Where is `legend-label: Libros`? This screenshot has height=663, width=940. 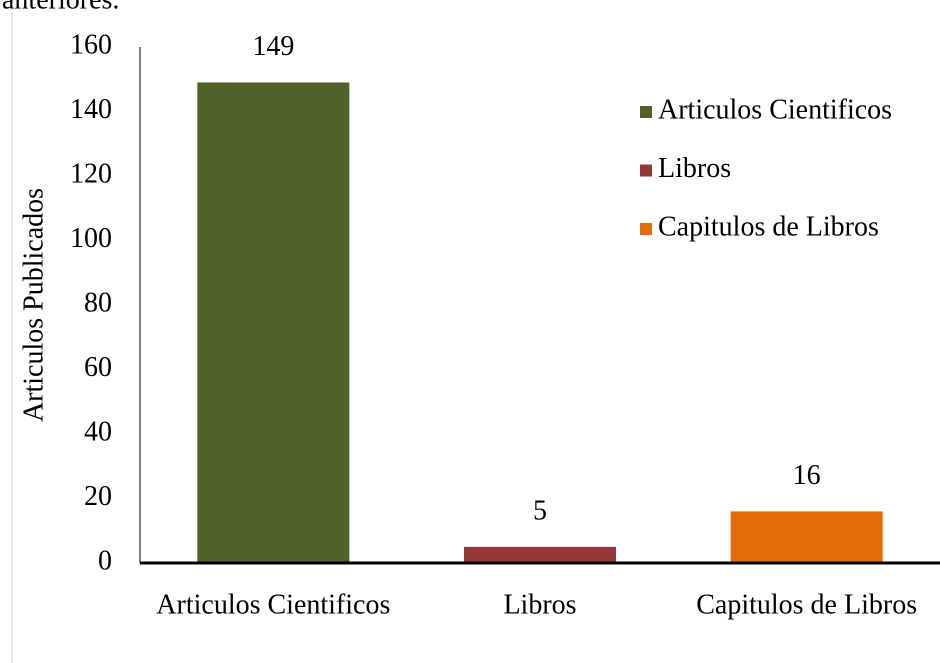
legend-label: Libros is located at coordinates (694, 168).